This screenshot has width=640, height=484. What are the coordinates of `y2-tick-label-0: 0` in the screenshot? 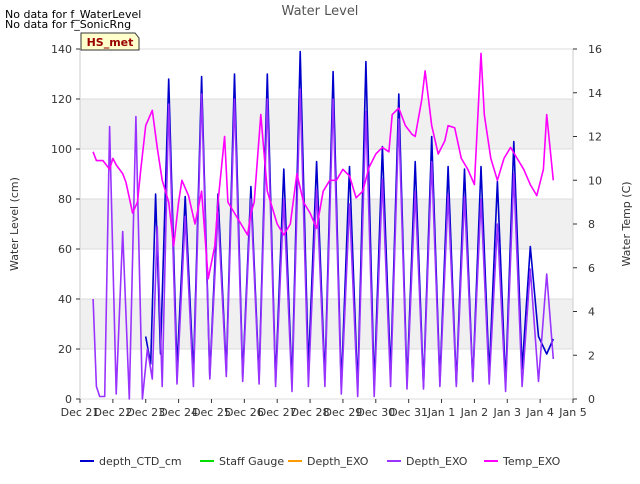 It's located at (591, 399).